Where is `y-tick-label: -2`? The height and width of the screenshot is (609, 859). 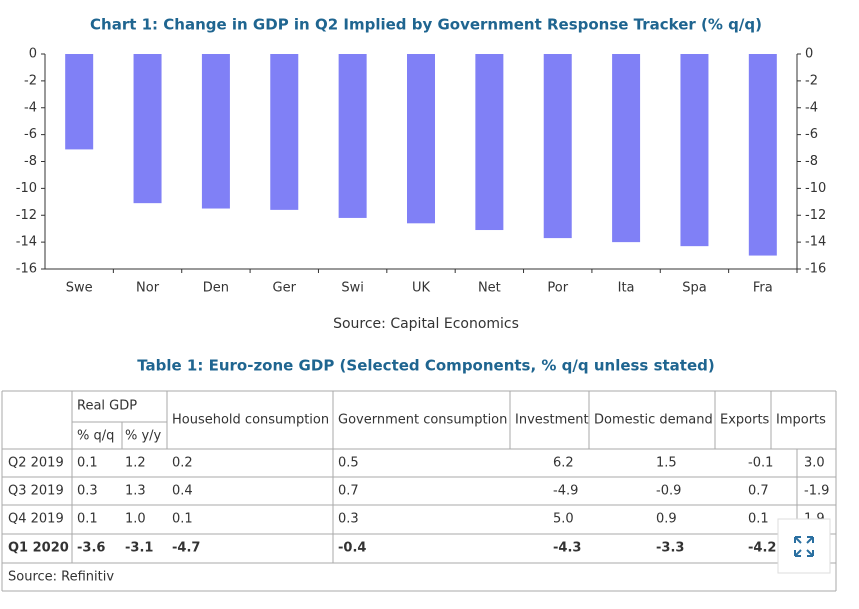
y-tick-label: -2 is located at coordinates (30, 80).